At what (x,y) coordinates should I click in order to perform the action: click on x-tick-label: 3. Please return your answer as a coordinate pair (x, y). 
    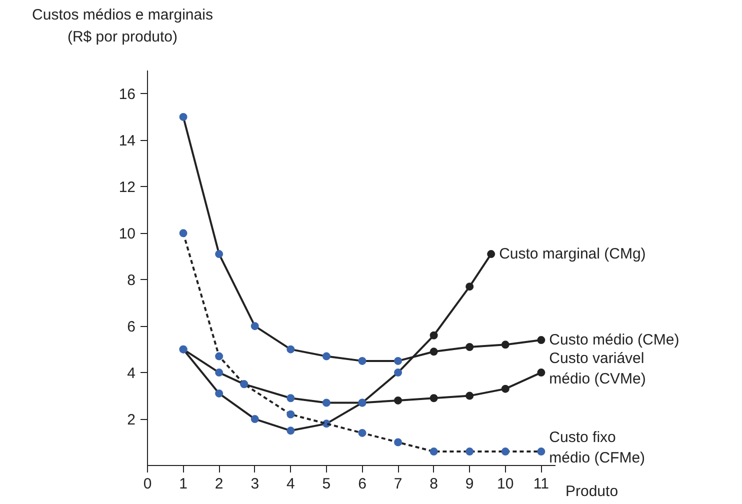
    Looking at the image, I should click on (255, 484).